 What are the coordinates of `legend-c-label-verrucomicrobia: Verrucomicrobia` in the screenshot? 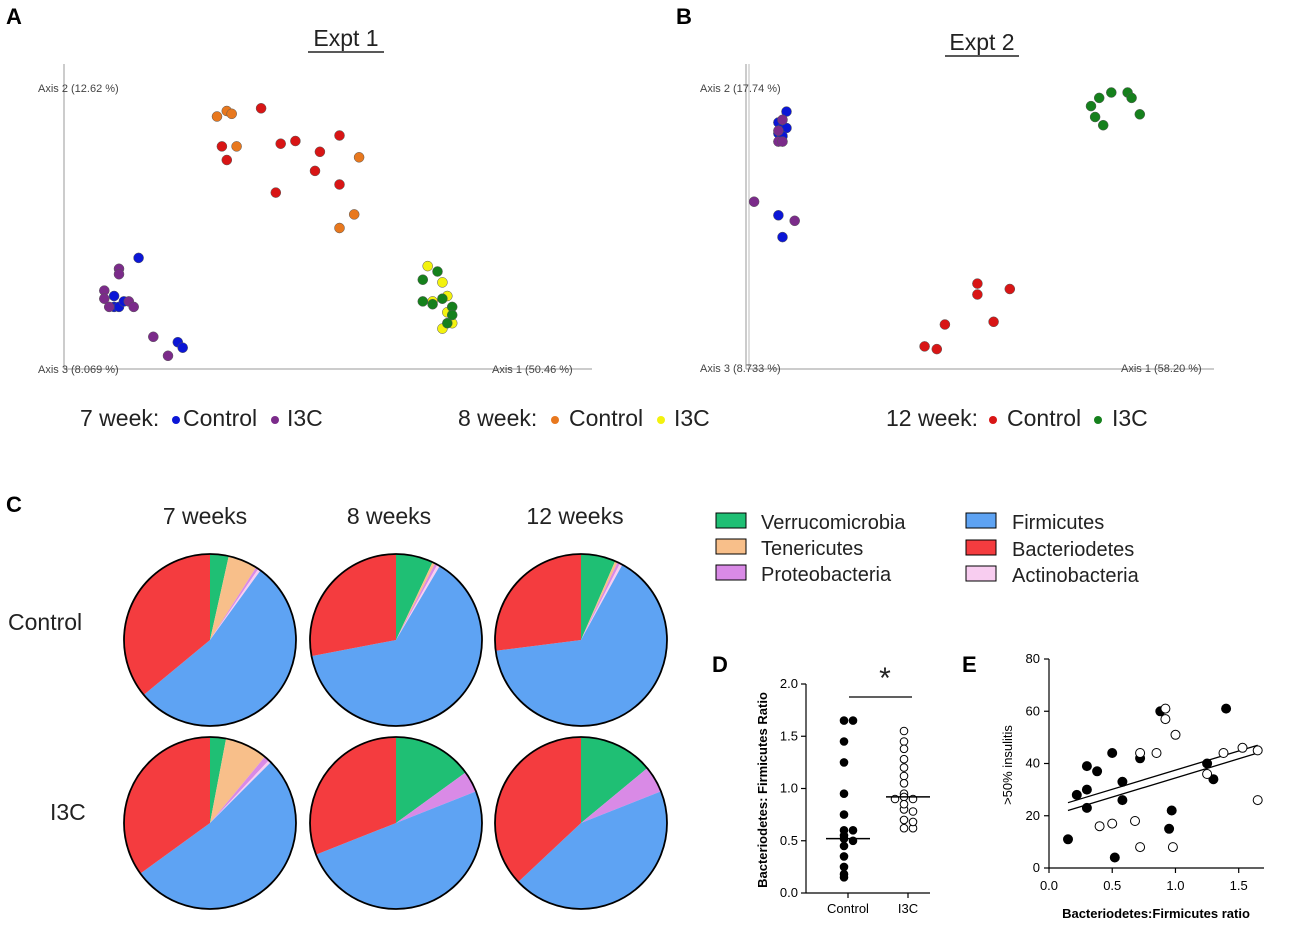 It's located at (833, 523).